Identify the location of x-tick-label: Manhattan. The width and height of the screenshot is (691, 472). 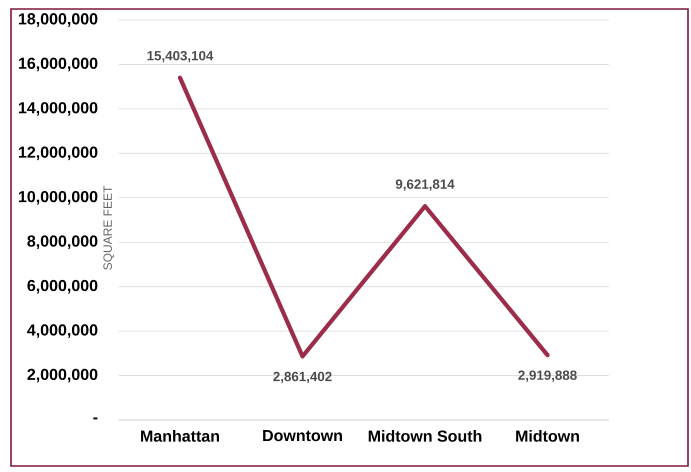
(180, 436).